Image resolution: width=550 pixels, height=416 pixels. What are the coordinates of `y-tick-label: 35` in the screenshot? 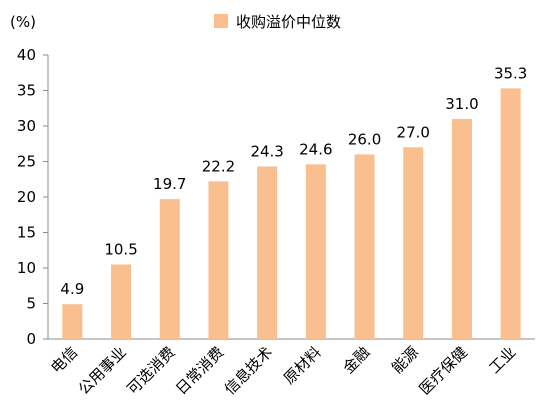 It's located at (26, 91).